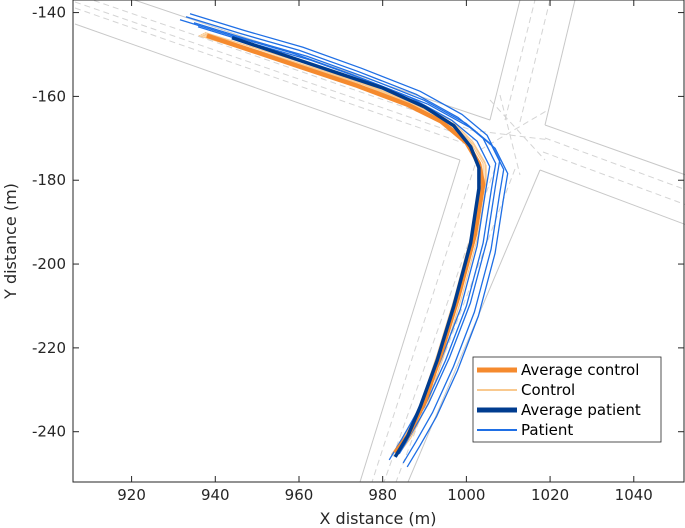  Describe the element at coordinates (581, 410) in the screenshot. I see `legend-label: Average patient` at that location.